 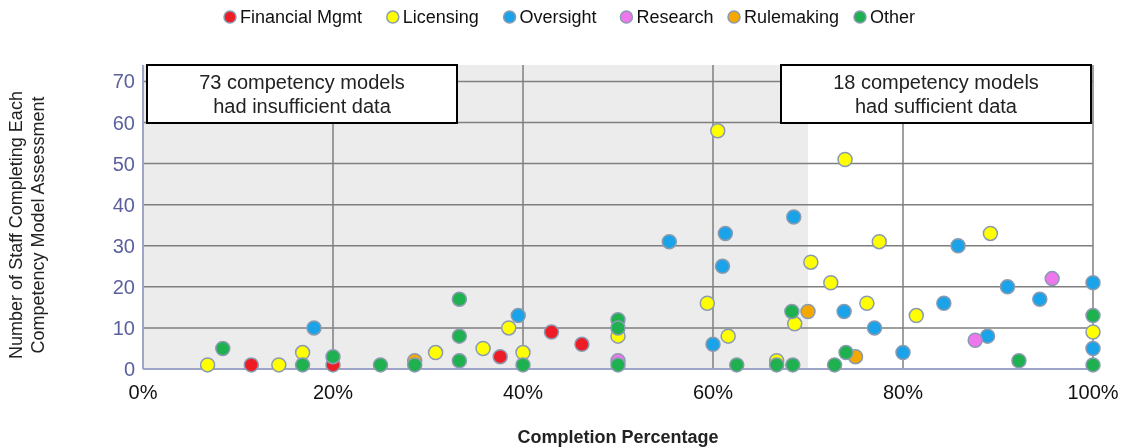 I want to click on annotation: 73 competency models had insufficient data, so click(x=302, y=94).